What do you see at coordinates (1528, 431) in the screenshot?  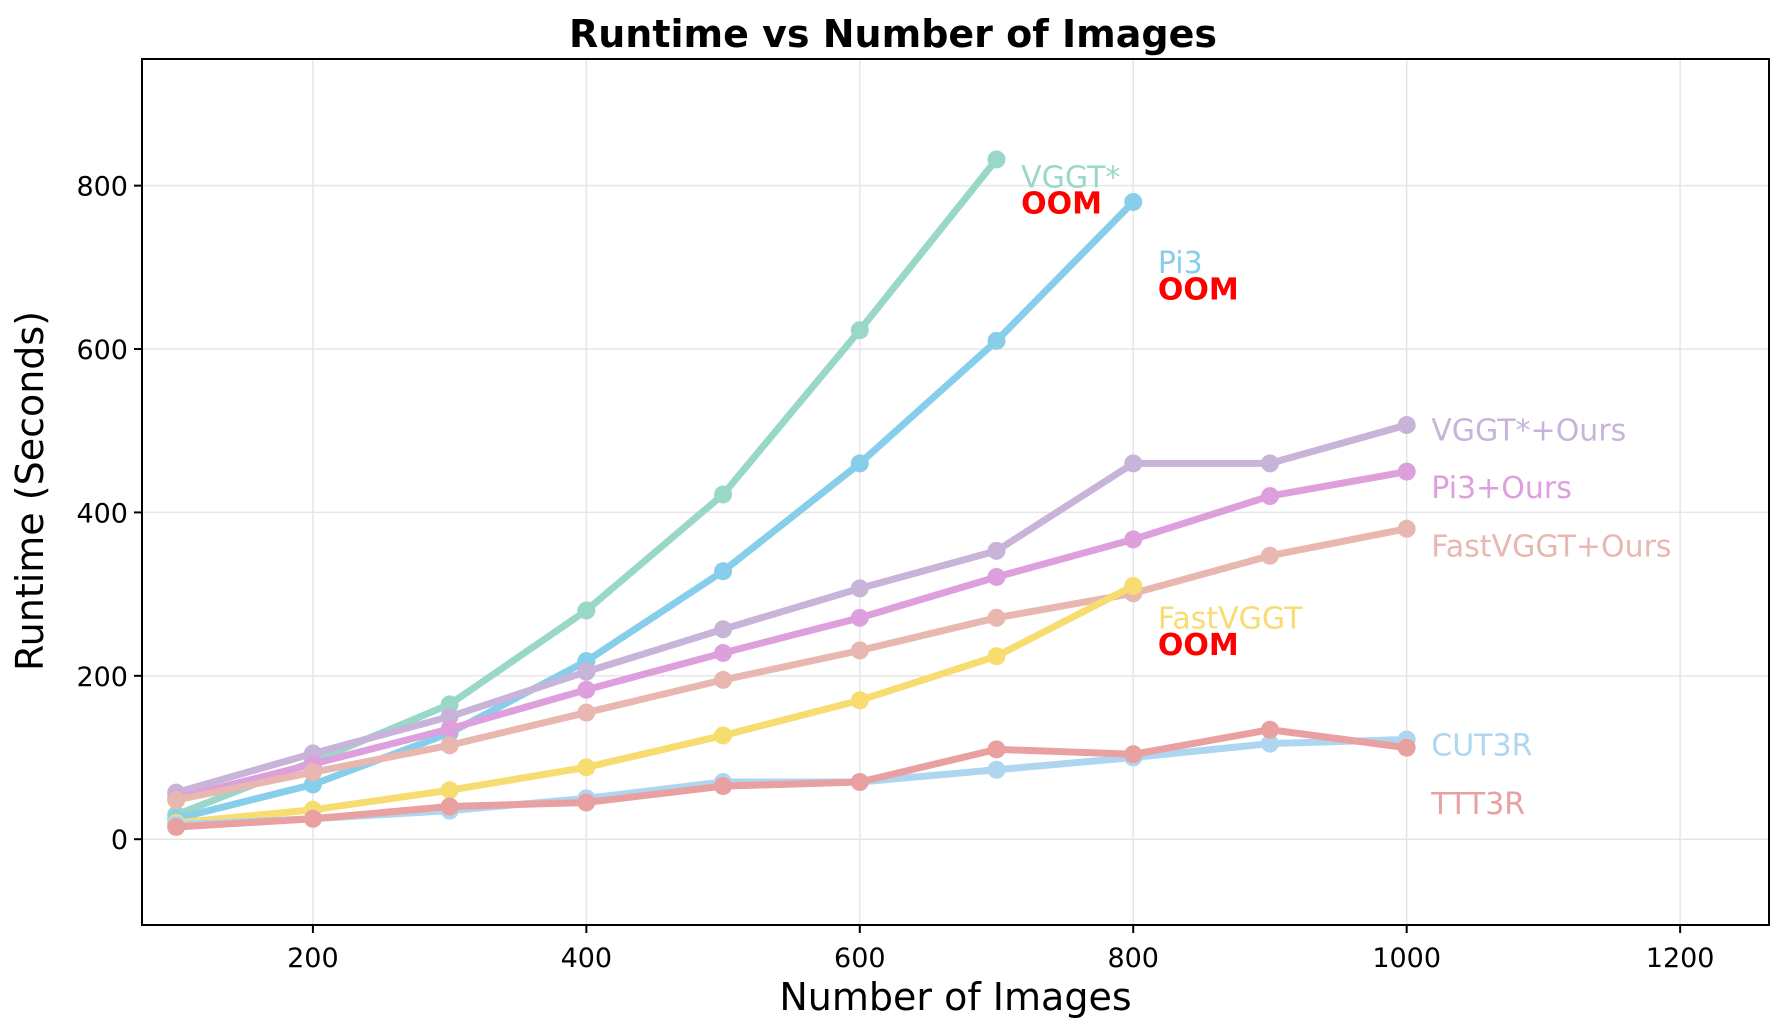 I see `series-label: VGGT*+Ours` at bounding box center [1528, 431].